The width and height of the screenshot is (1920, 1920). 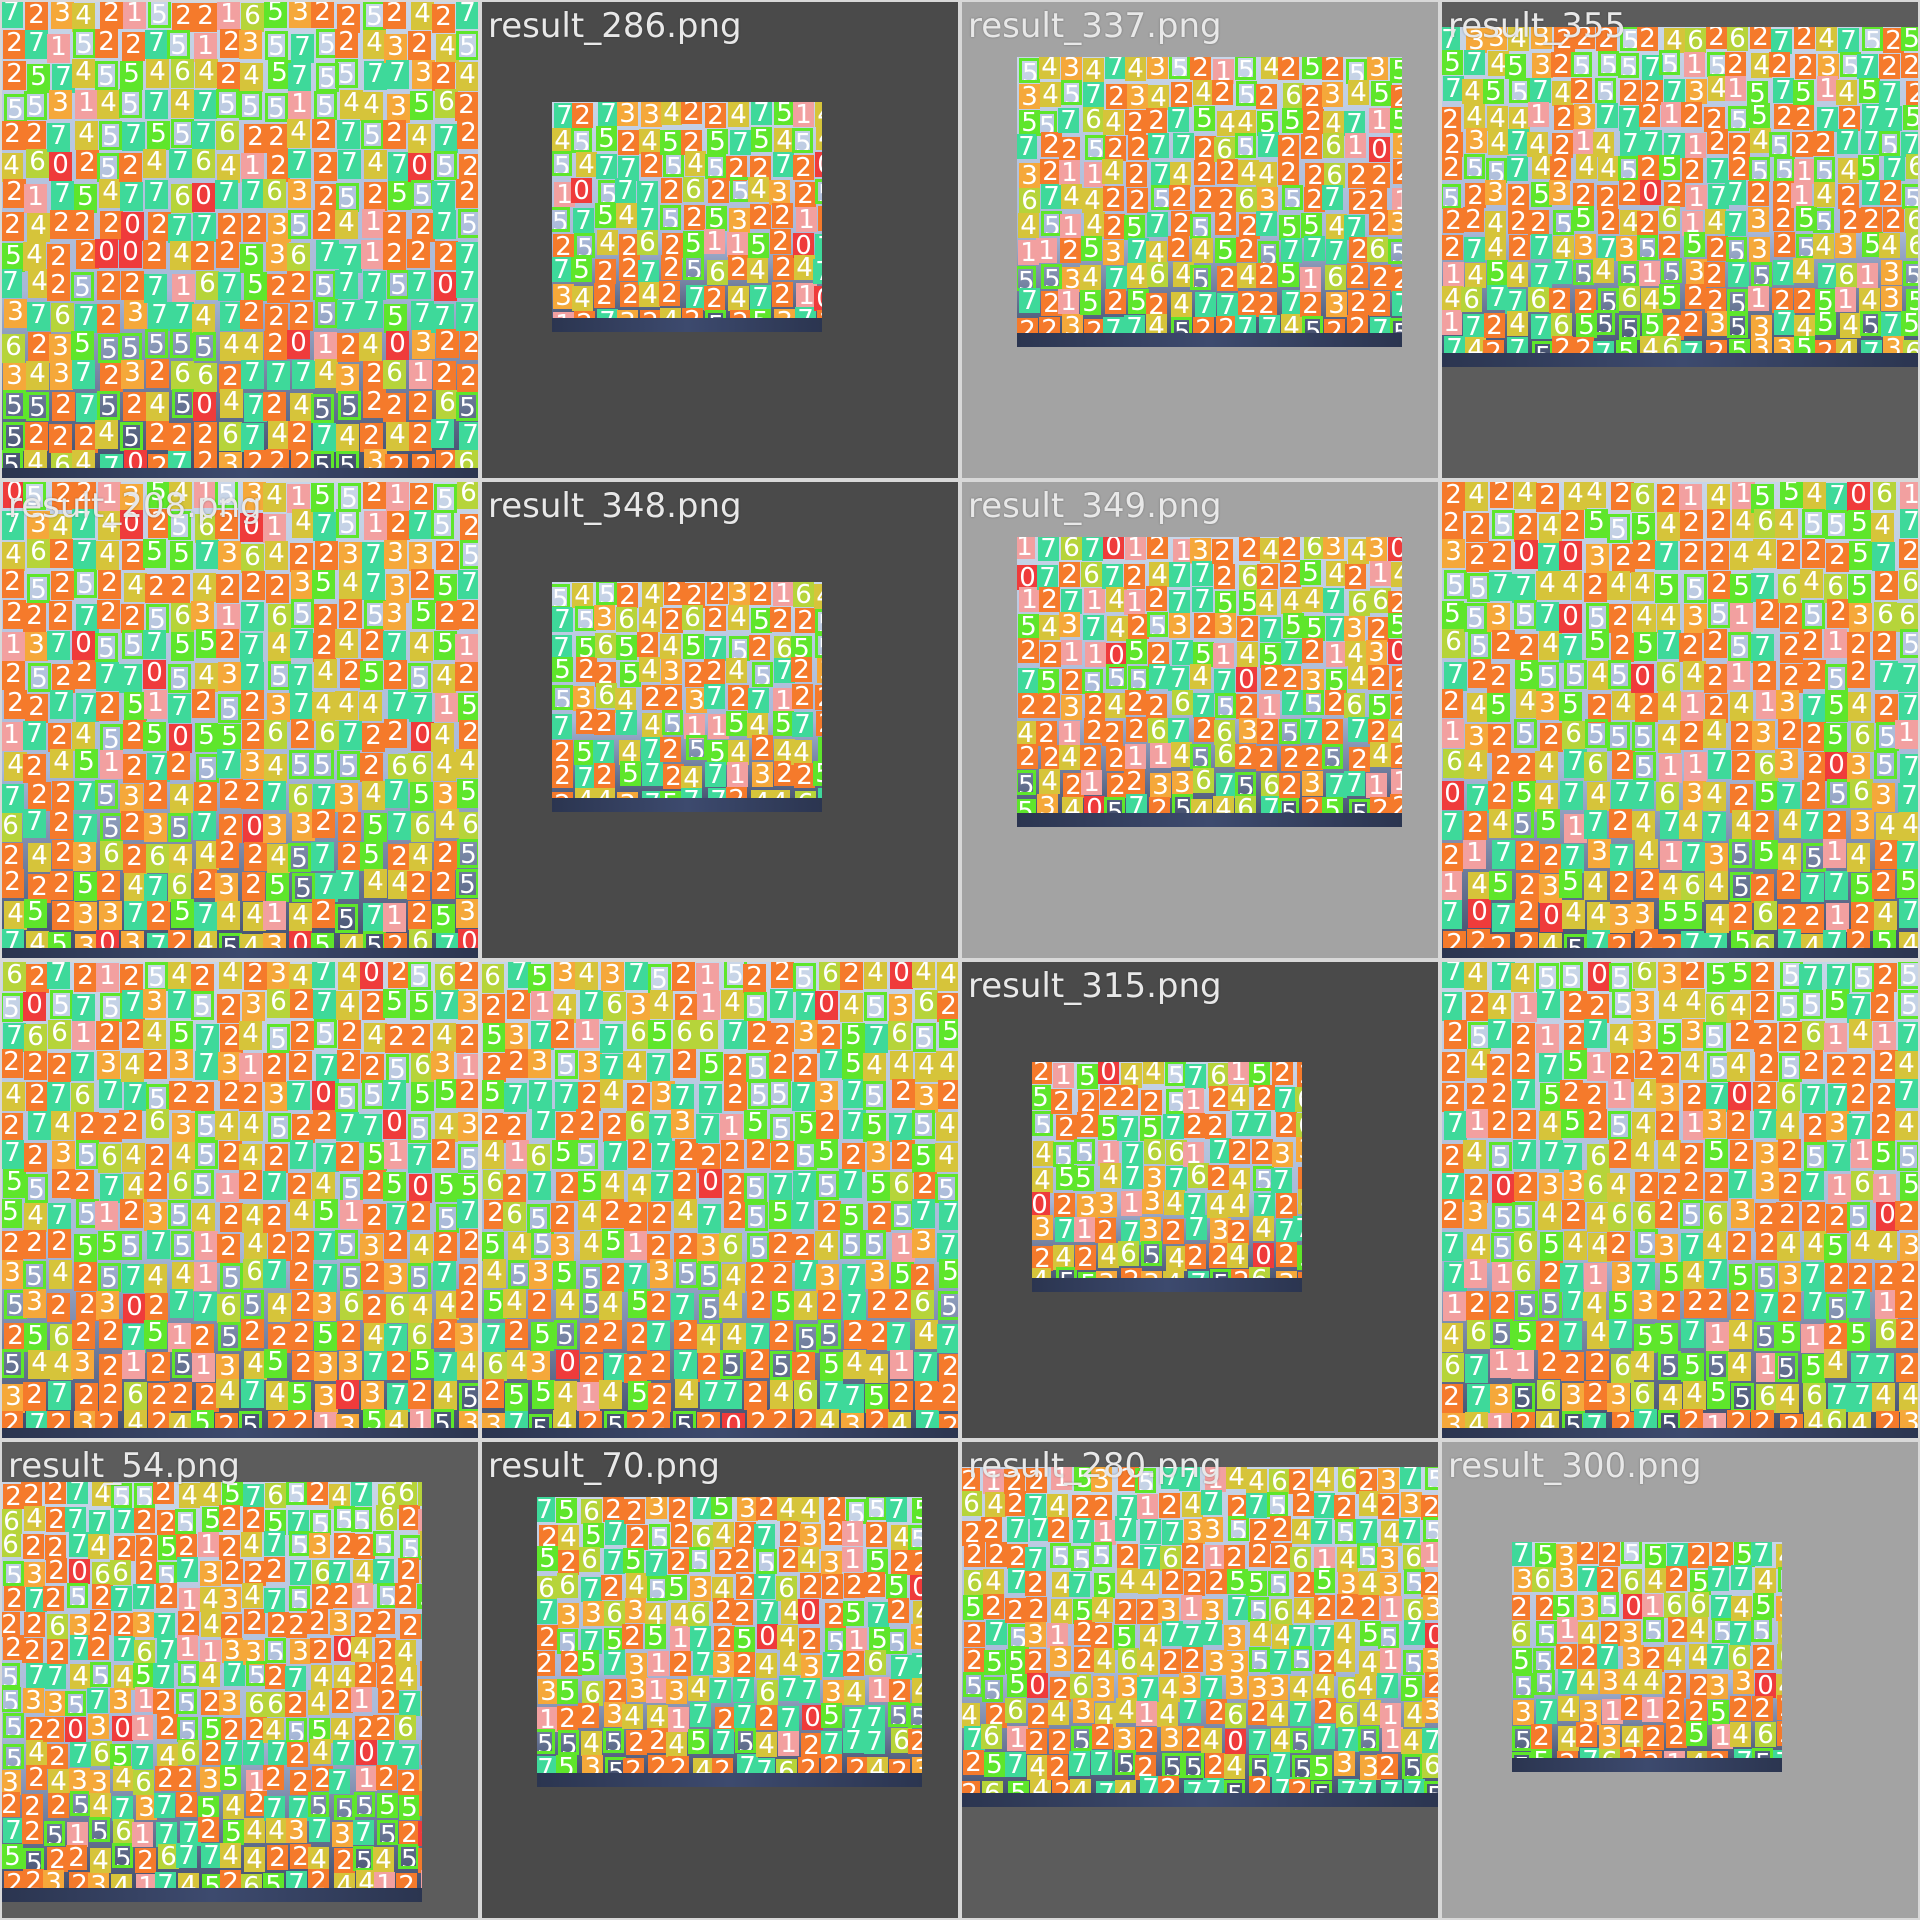 I want to click on class-label: 1, so click(x=1845, y=299).